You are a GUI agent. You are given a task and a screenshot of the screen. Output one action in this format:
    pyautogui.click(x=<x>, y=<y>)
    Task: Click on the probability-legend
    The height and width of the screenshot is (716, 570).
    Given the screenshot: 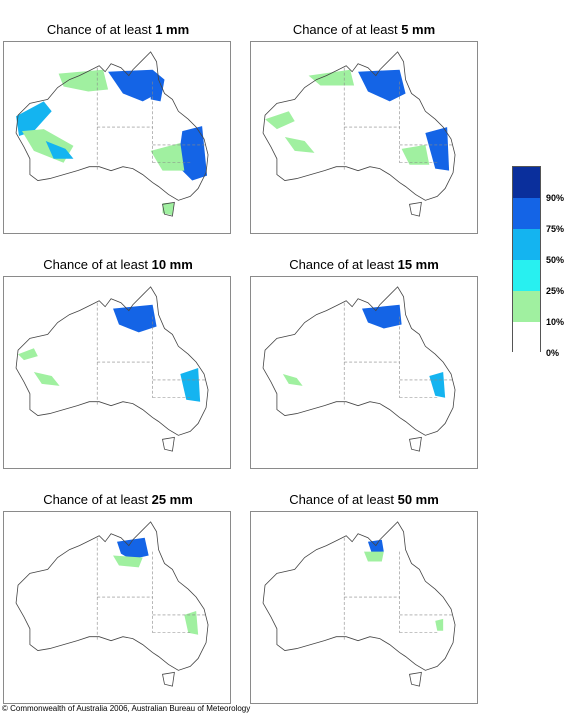 What is the action you would take?
    pyautogui.click(x=526, y=259)
    